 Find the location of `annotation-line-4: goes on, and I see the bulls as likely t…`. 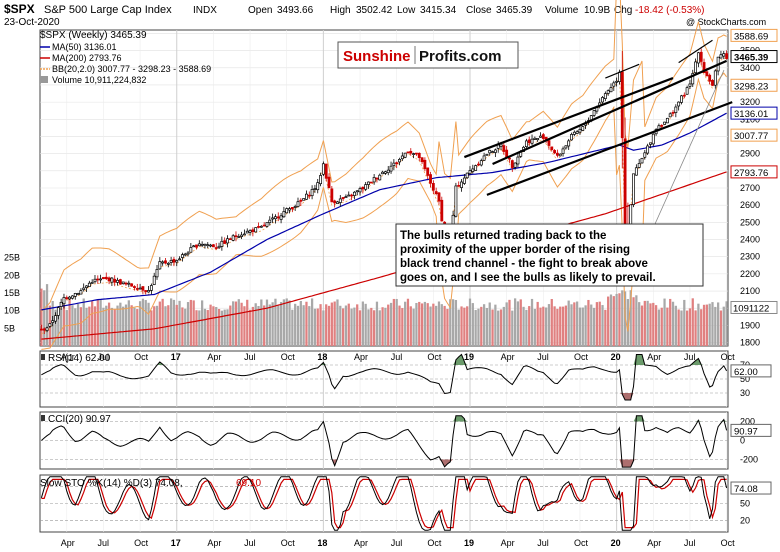

annotation-line-4: goes on, and I see the bulls as likely t… is located at coordinates (528, 278).